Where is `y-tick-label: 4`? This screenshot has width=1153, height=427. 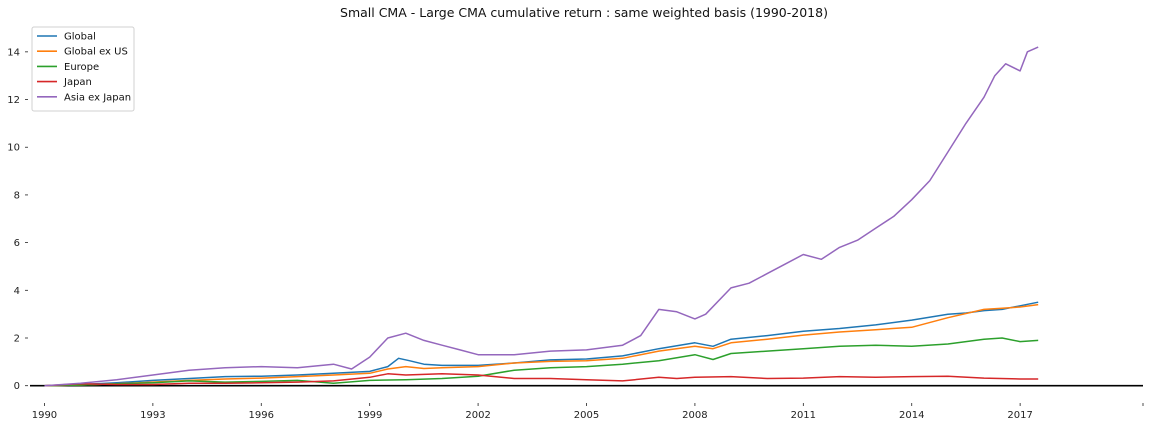 y-tick-label: 4 is located at coordinates (17, 291).